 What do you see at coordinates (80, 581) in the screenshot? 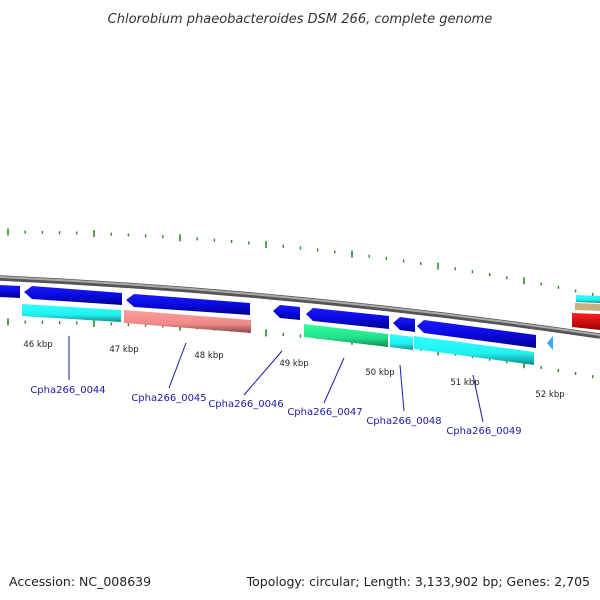
I see `accession-label: Accession: NC_008639` at bounding box center [80, 581].